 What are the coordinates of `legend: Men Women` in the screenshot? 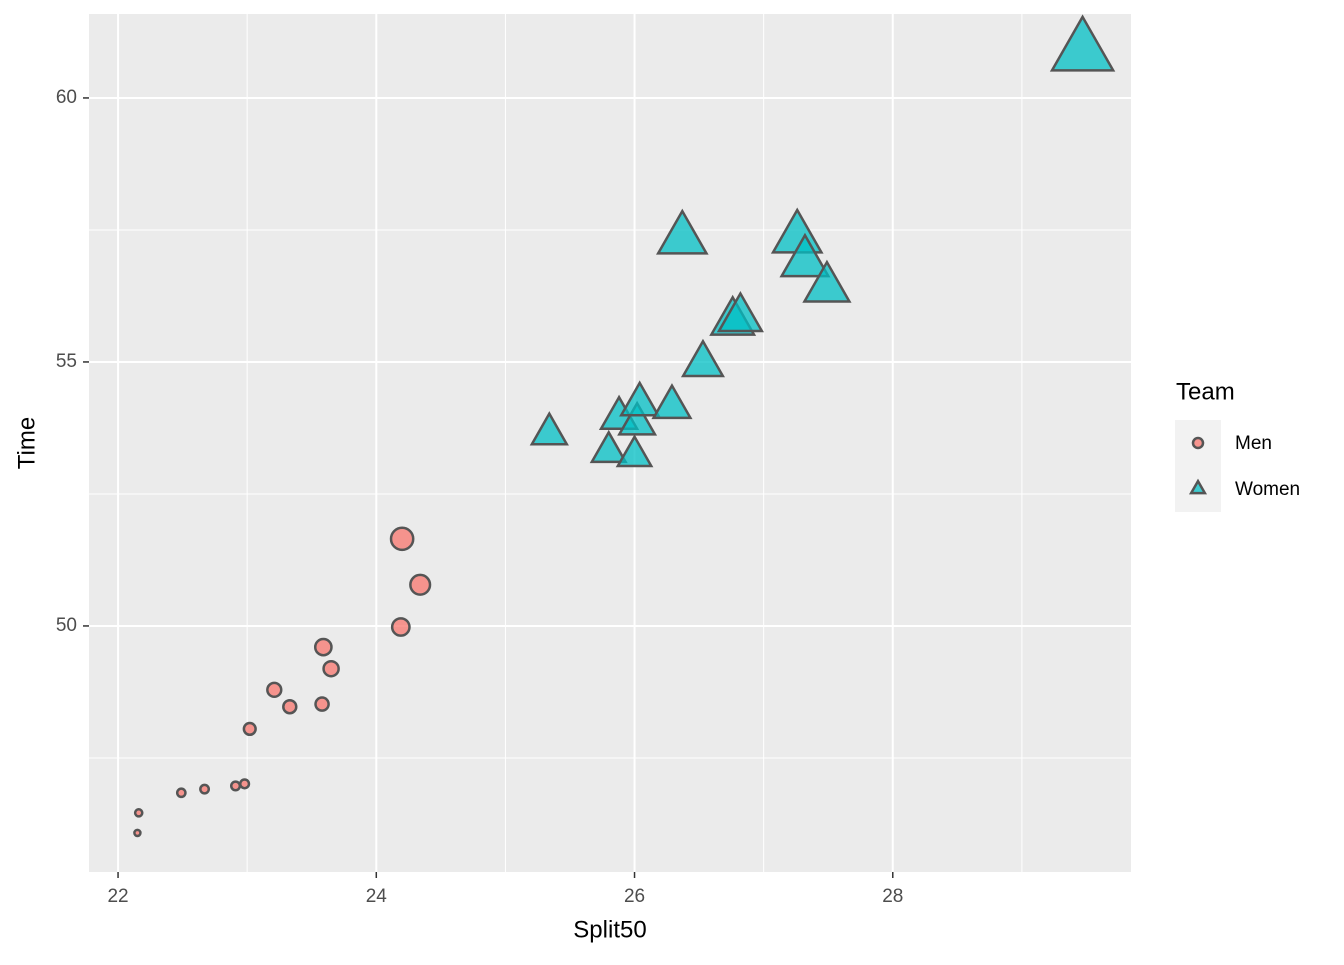 It's located at (1237, 466).